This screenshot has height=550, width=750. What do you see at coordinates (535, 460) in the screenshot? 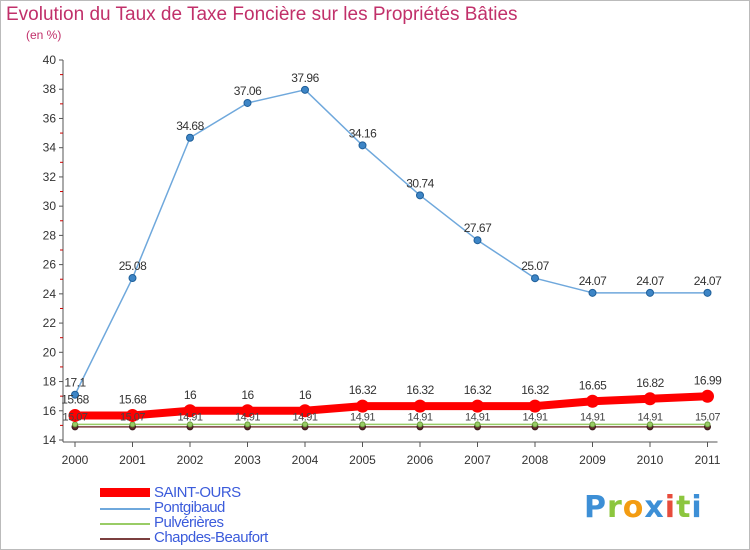
I see `x-tick-label: 2008` at bounding box center [535, 460].